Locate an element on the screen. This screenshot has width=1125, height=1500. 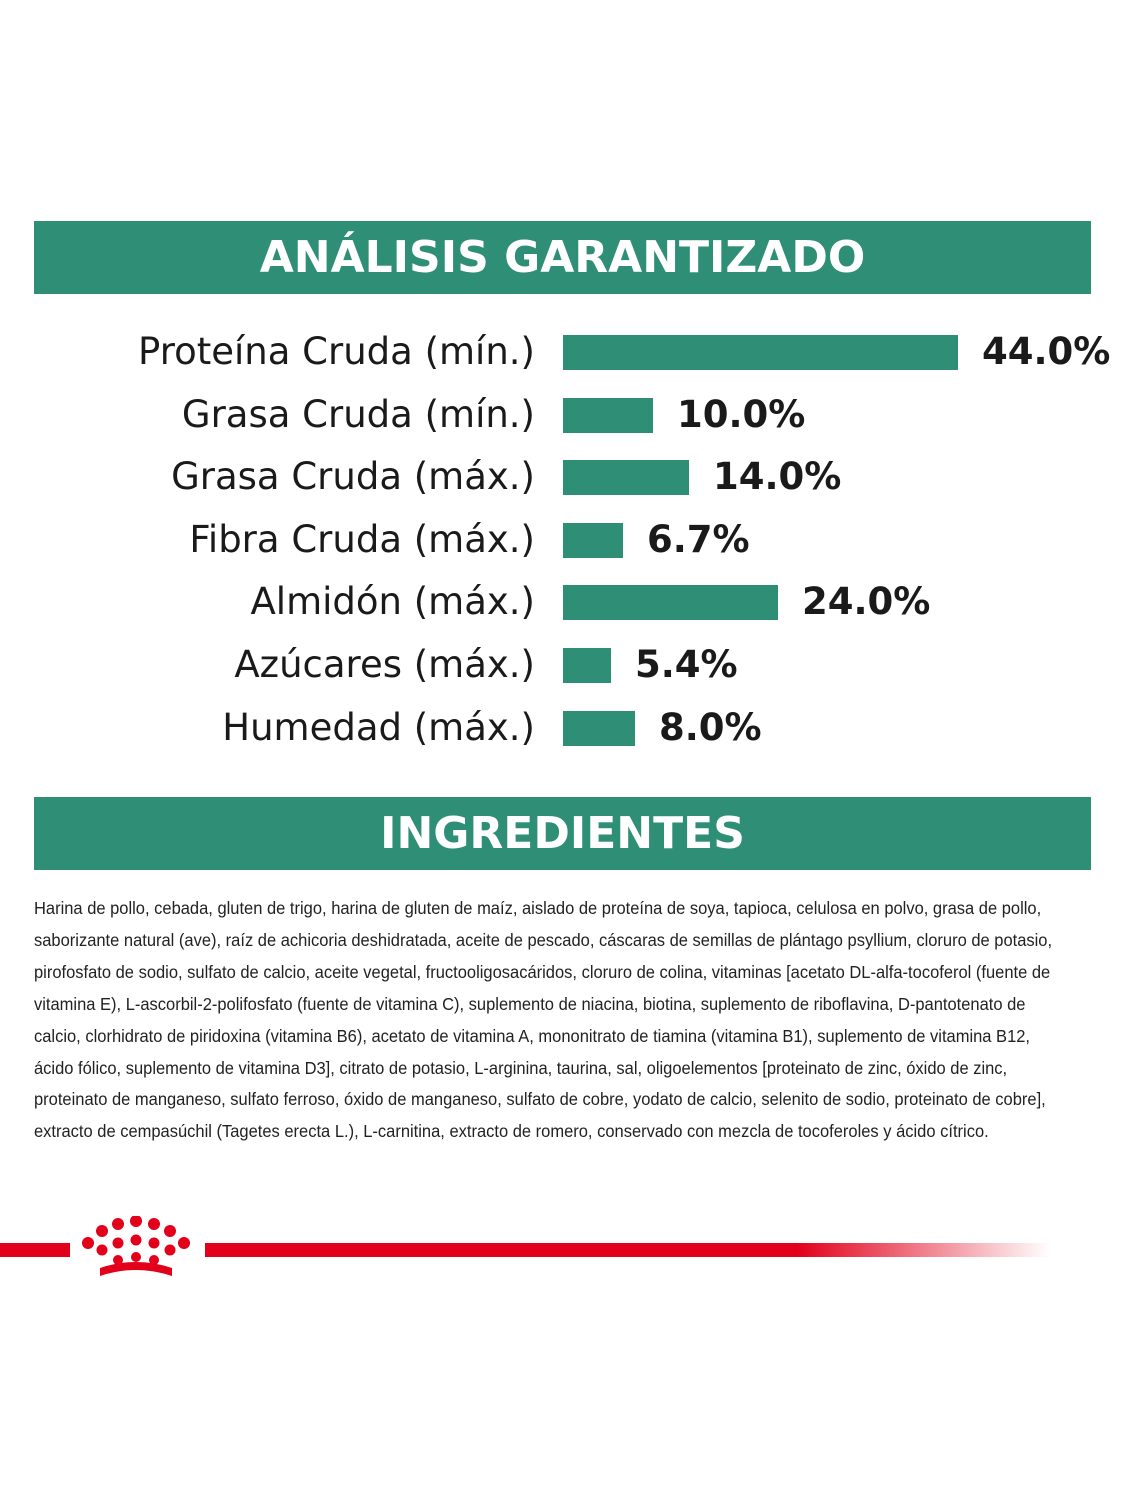
category-label: Humedad (máx.) is located at coordinates (378, 727).